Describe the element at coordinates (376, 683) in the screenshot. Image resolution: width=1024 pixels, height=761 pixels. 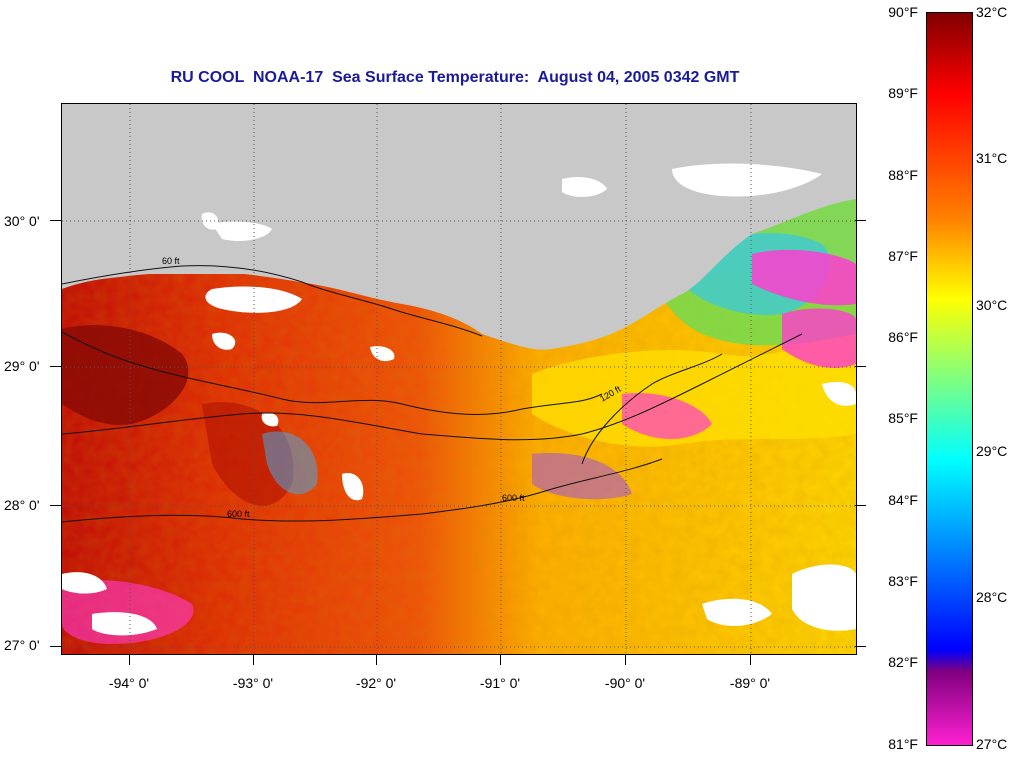
I see `lon-label-92: -92° 0'` at that location.